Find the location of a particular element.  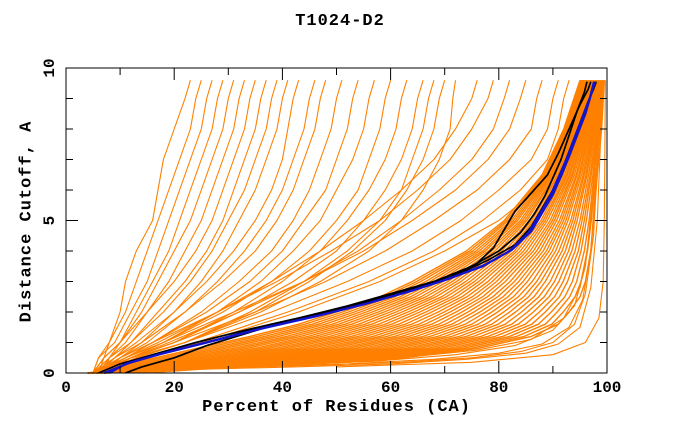

y-tick-label: 5 is located at coordinates (50, 221).